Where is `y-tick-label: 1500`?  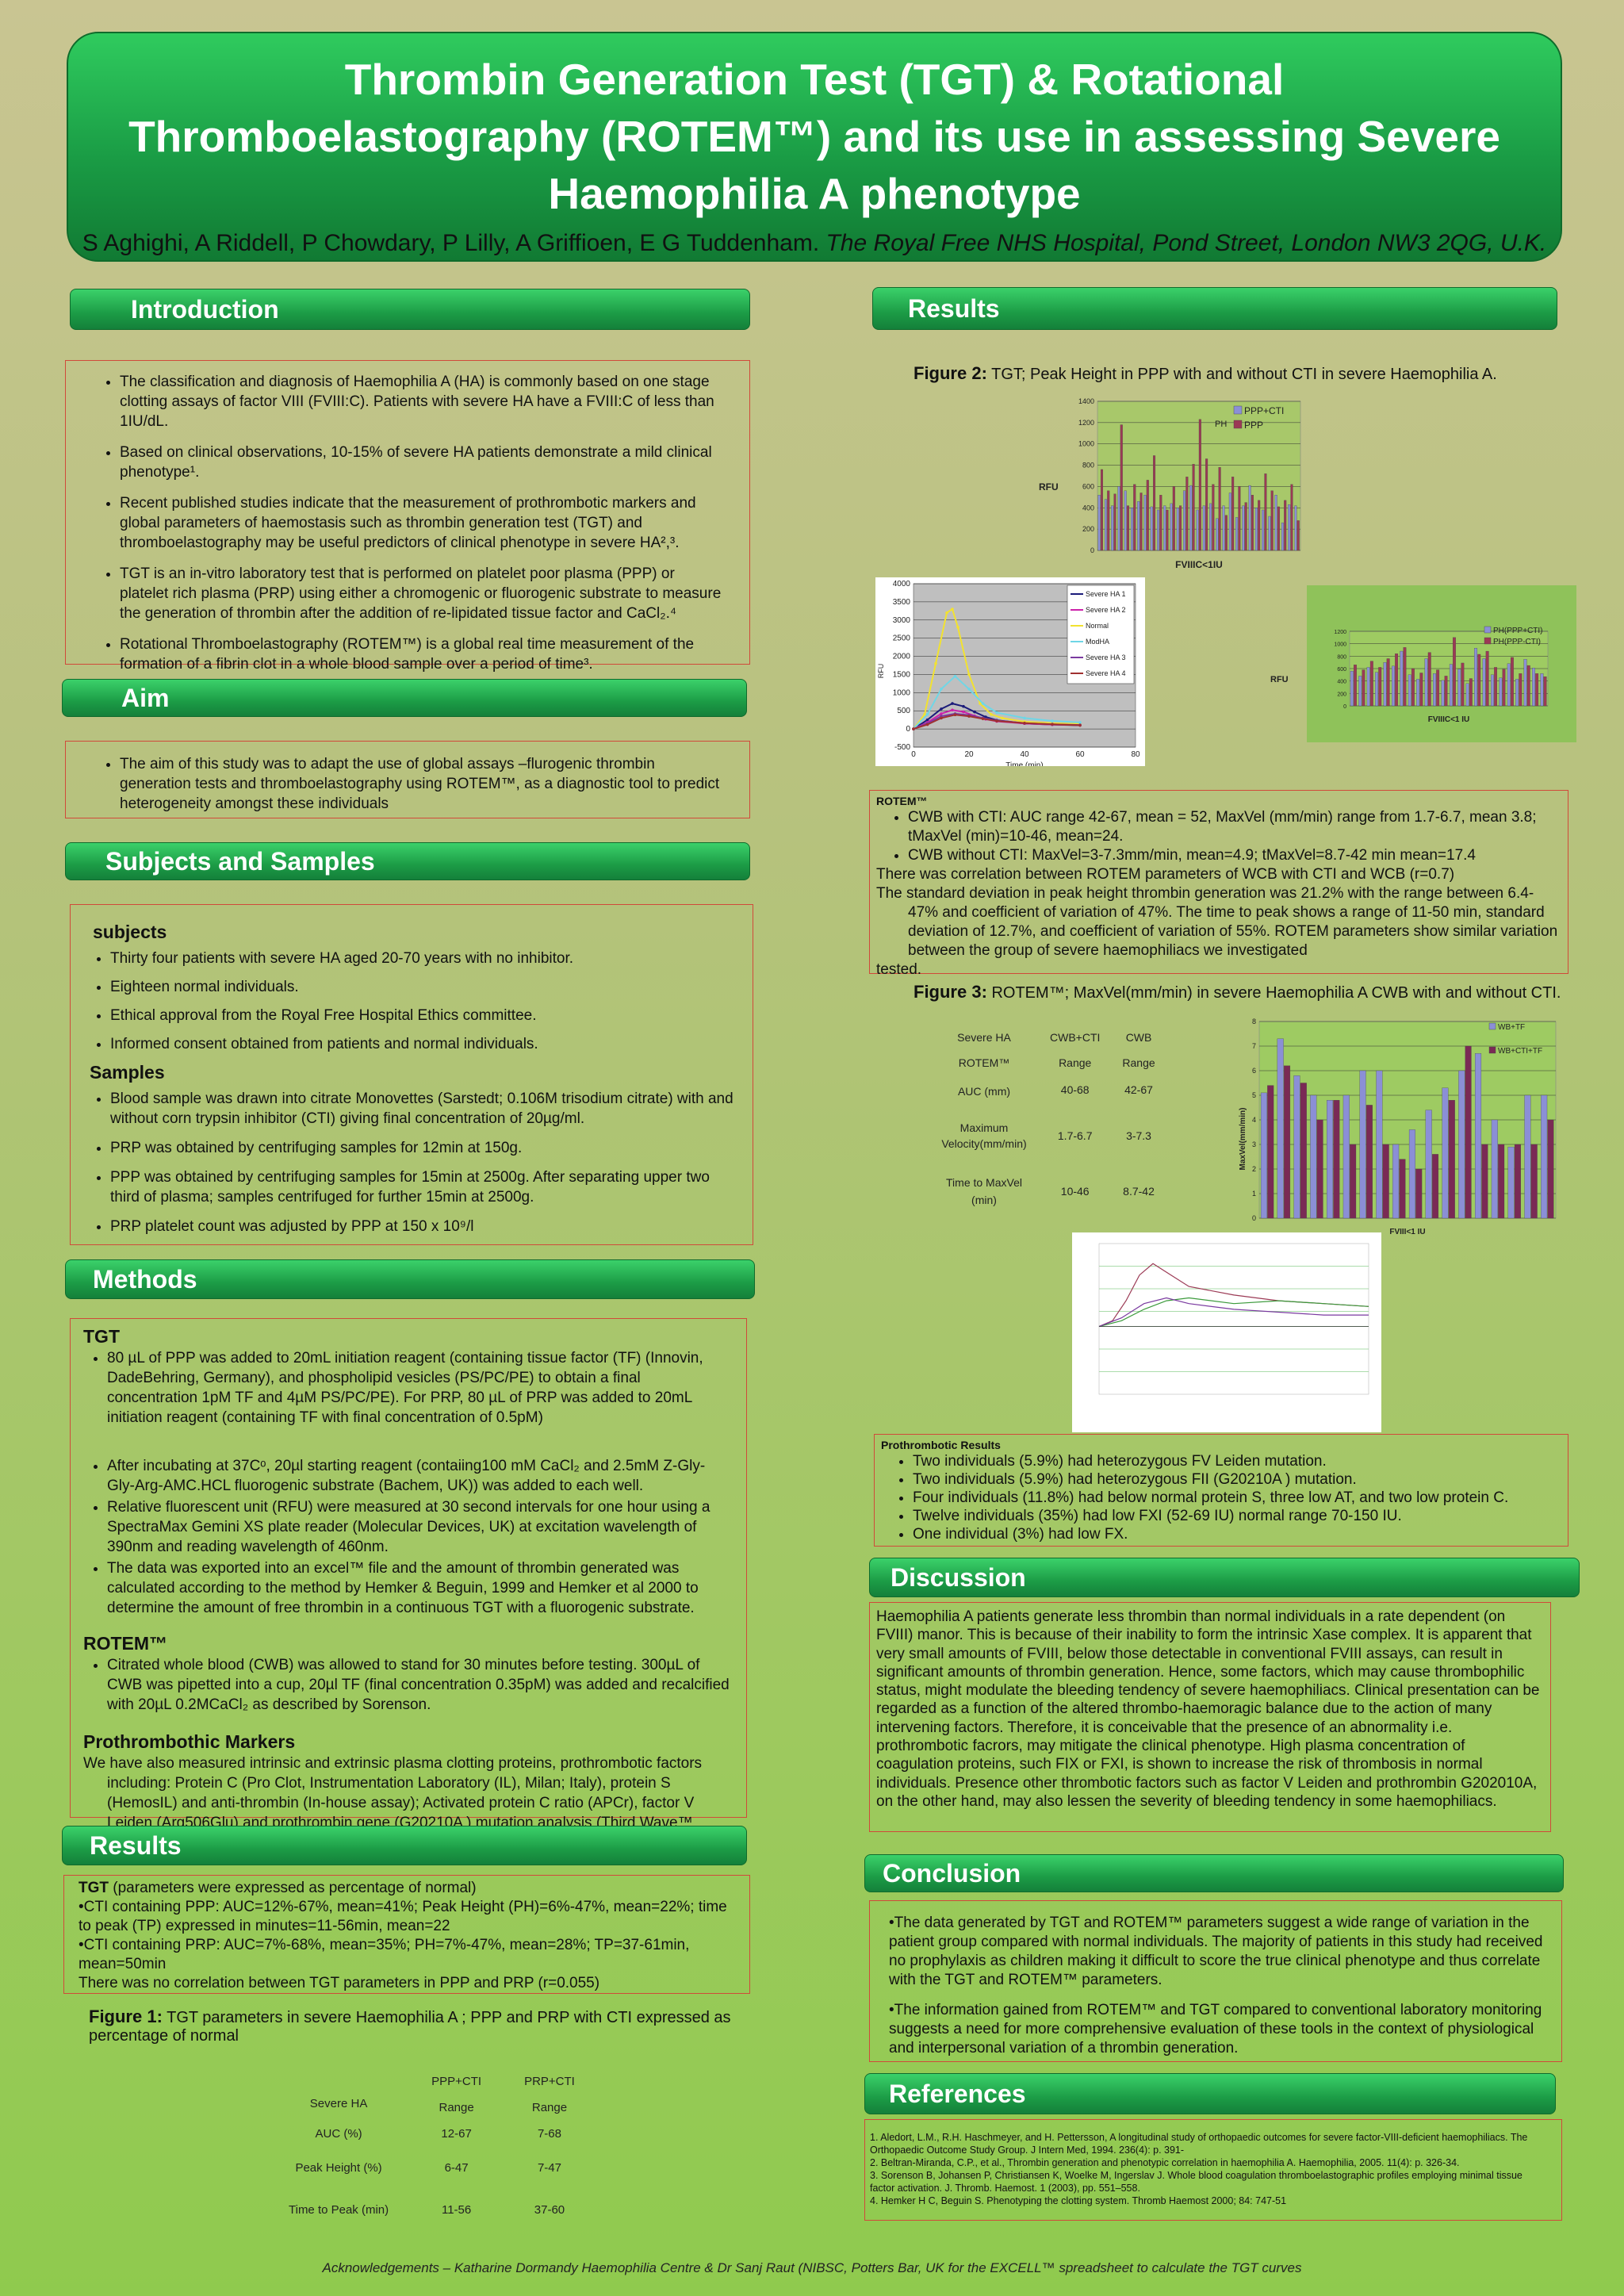 y-tick-label: 1500 is located at coordinates (902, 674).